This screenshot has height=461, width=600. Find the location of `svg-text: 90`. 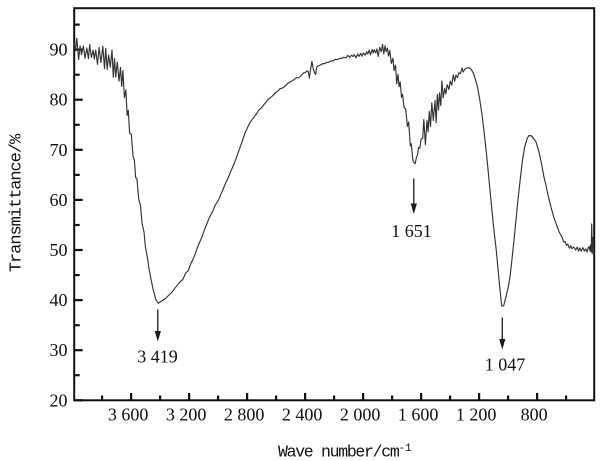

svg-text: 90 is located at coordinates (59, 50).